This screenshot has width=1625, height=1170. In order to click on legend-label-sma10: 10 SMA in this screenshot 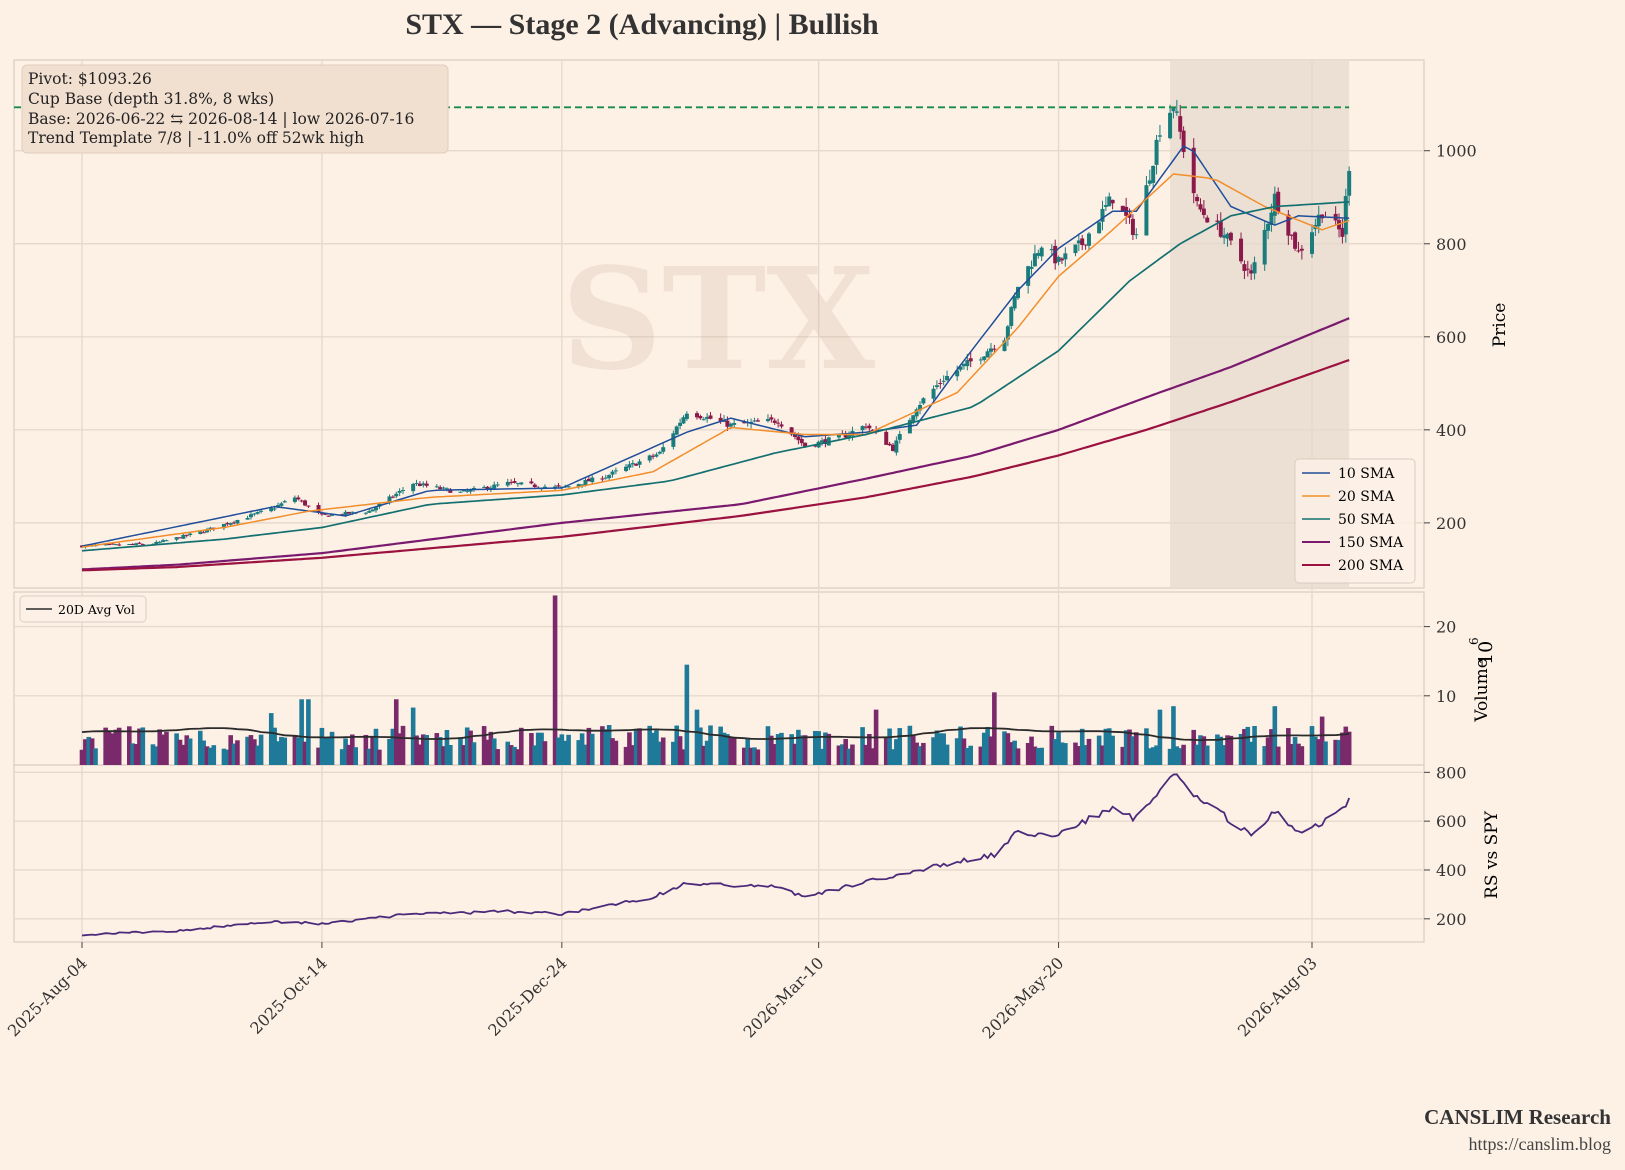, I will do `click(1366, 474)`.